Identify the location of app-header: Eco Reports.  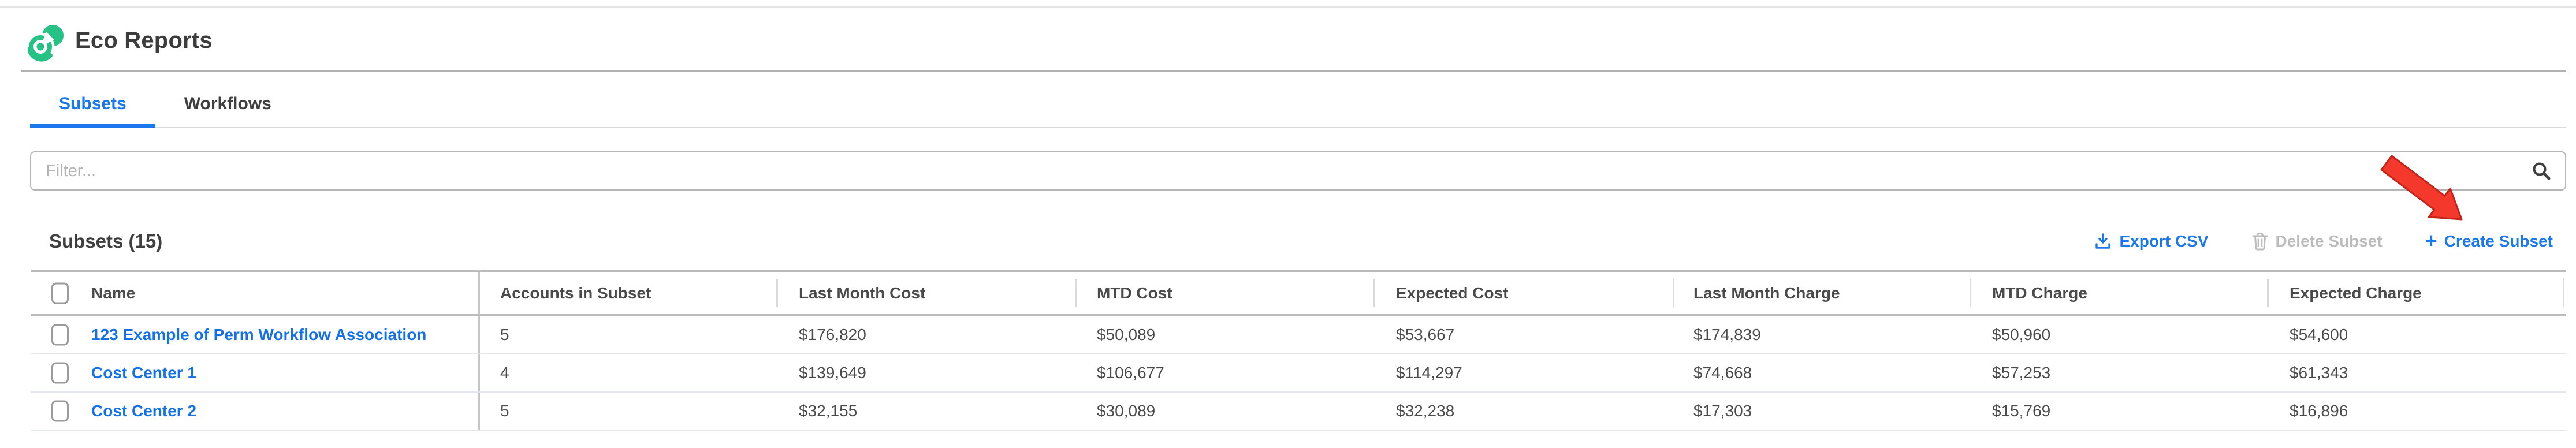
(120, 40).